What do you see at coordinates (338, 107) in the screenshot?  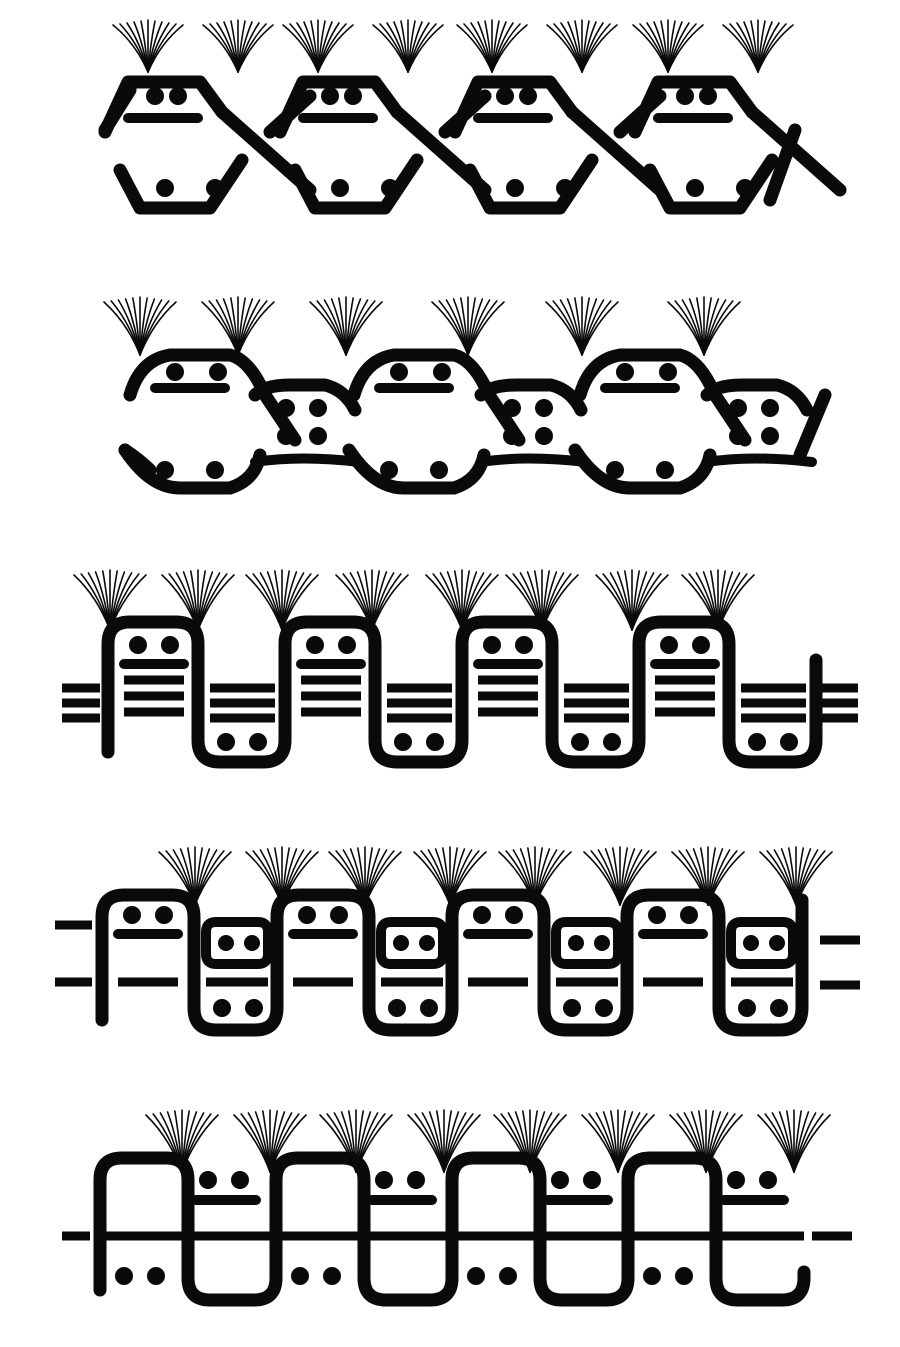 I see `hexagon-upper-edge` at bounding box center [338, 107].